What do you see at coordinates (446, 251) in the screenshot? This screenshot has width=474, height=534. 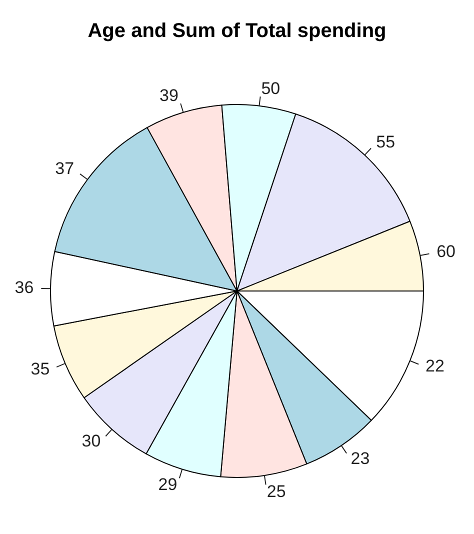 I see `slice-label: 60` at bounding box center [446, 251].